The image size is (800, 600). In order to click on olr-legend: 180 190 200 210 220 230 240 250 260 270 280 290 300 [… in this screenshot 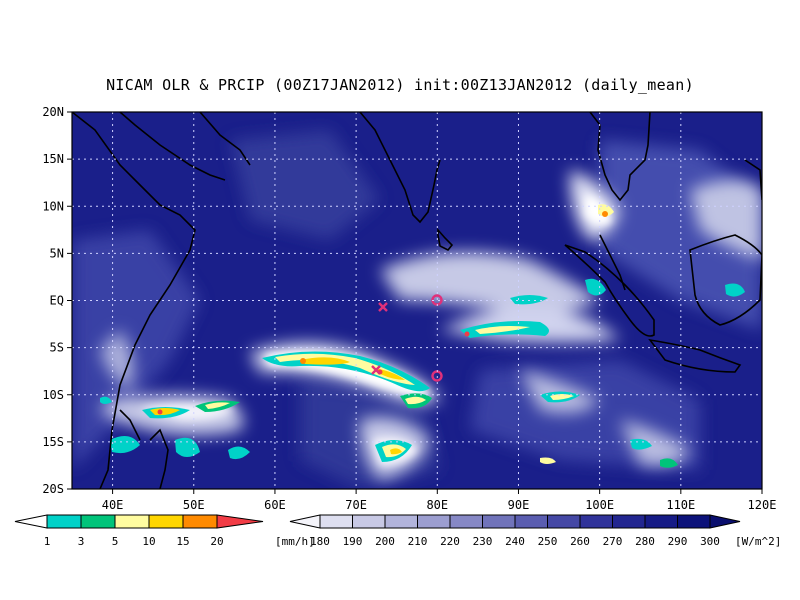, I will do `click(535, 531)`.